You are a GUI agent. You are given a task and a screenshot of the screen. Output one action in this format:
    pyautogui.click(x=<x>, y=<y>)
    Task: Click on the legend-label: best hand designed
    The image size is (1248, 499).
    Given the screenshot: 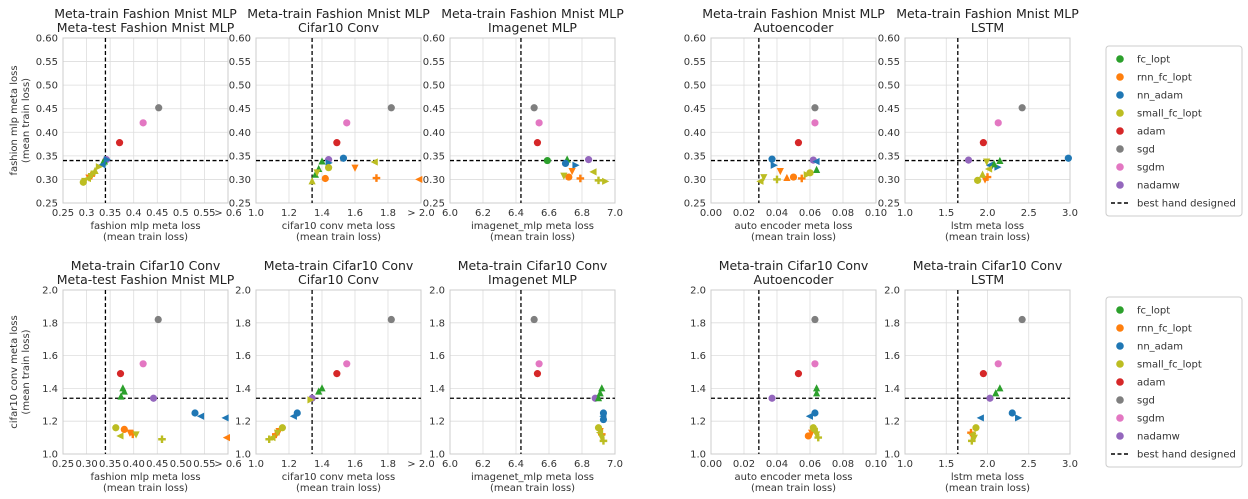 What is the action you would take?
    pyautogui.click(x=1186, y=204)
    